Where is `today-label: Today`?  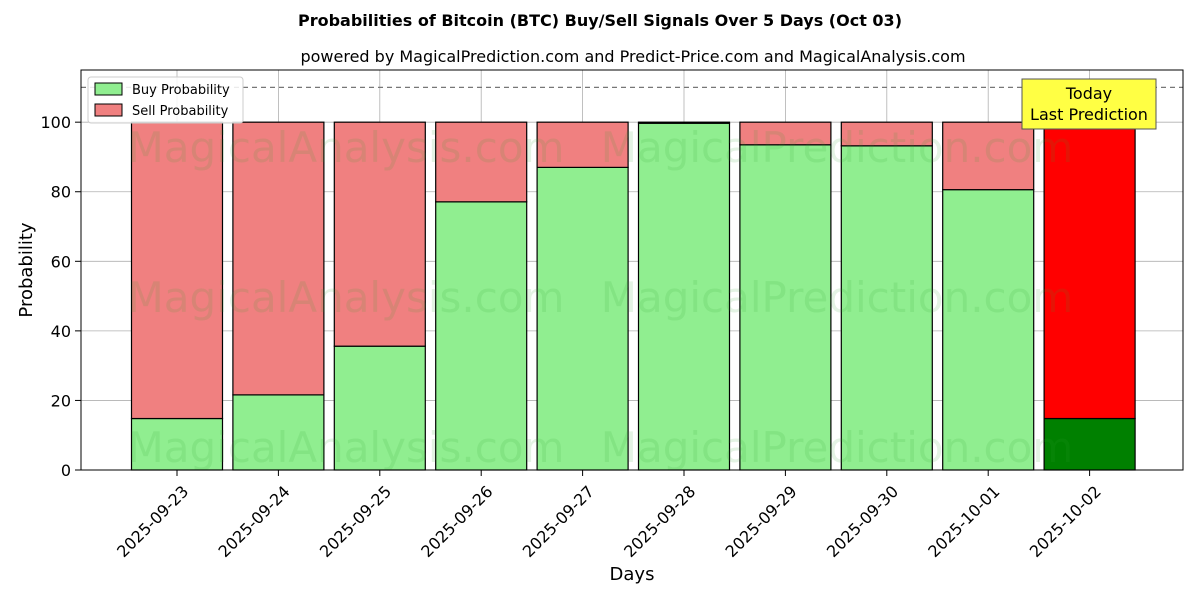
today-label: Today is located at coordinates (1088, 93).